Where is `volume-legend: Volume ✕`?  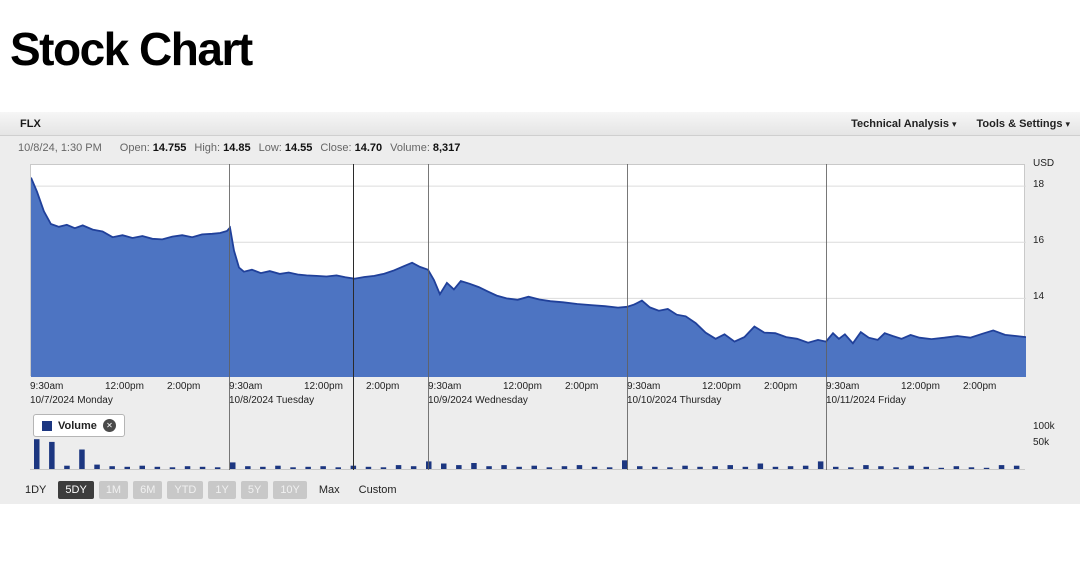 volume-legend: Volume ✕ is located at coordinates (79, 425).